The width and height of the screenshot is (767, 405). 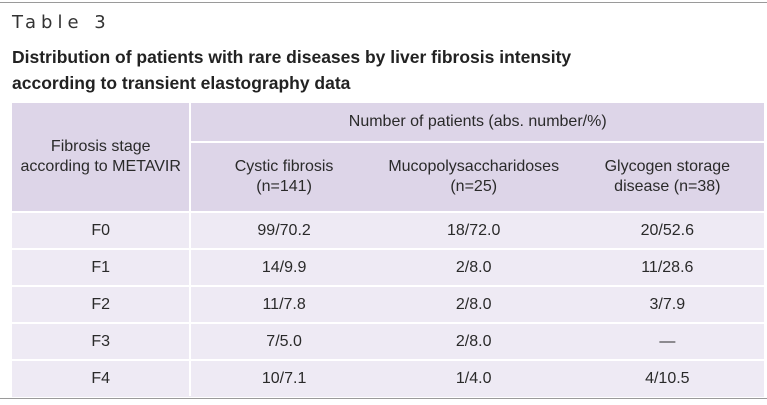 I want to click on table-row: F0 99/70.2 18/72.0 20/52.6, so click(x=388, y=230).